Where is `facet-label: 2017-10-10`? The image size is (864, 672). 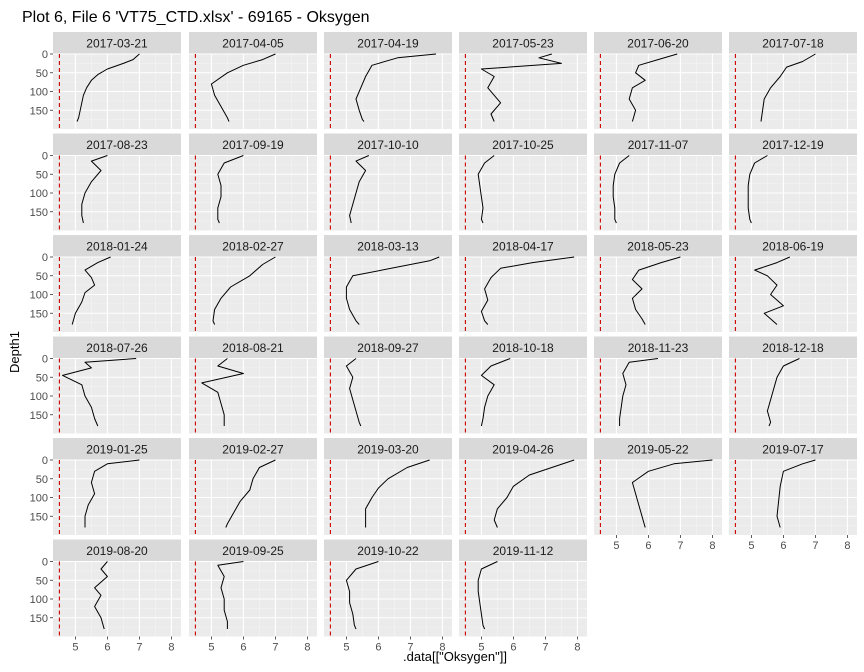 facet-label: 2017-10-10 is located at coordinates (388, 145).